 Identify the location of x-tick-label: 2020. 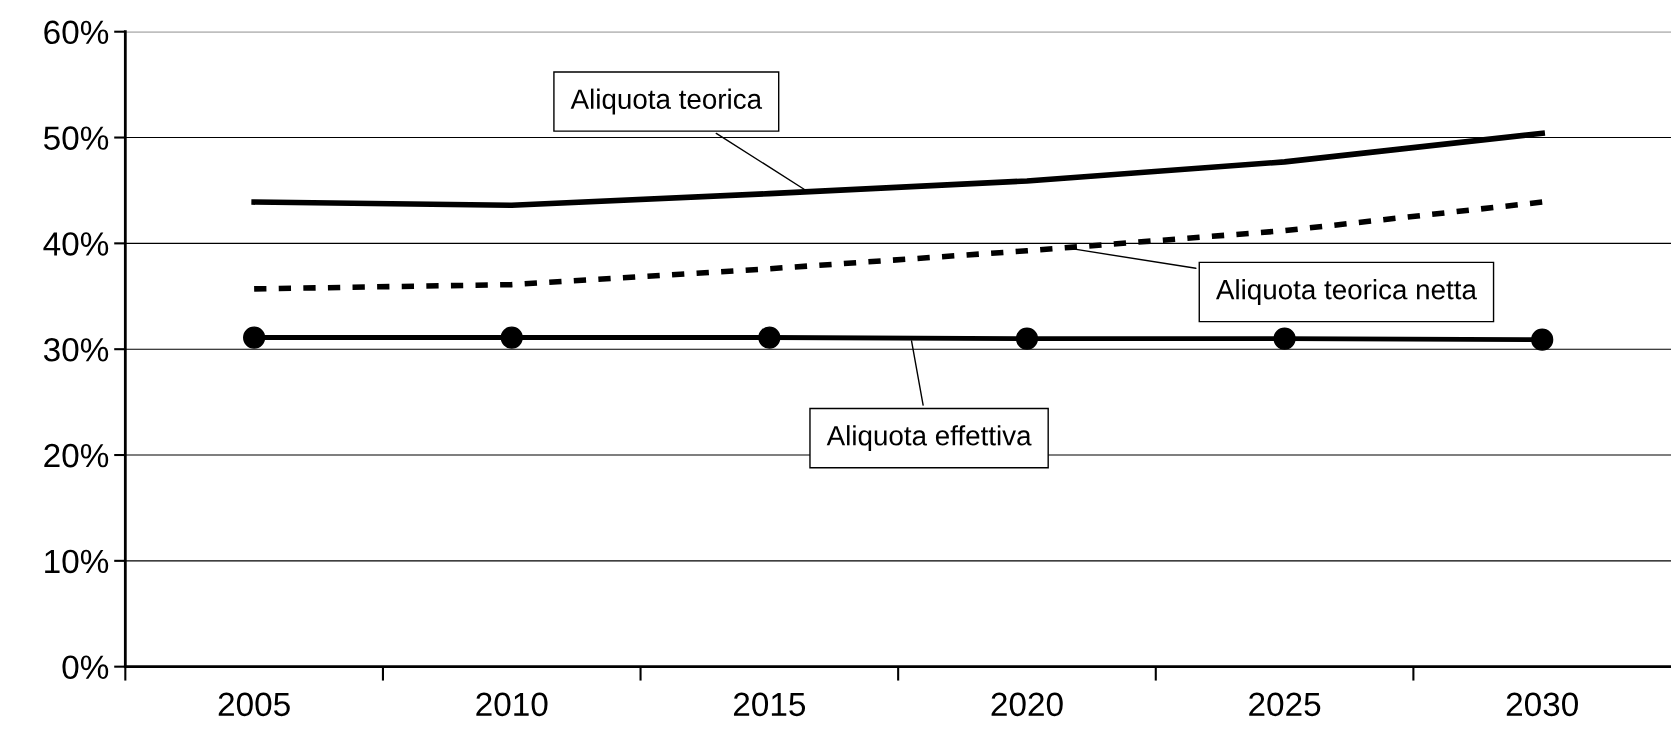
(1027, 704).